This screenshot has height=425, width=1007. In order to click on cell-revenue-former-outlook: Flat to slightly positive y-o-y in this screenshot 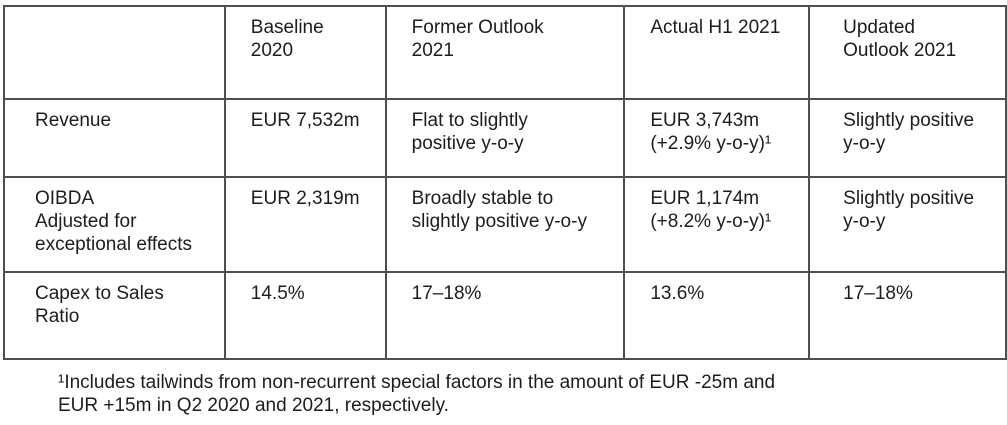, I will do `click(505, 138)`.